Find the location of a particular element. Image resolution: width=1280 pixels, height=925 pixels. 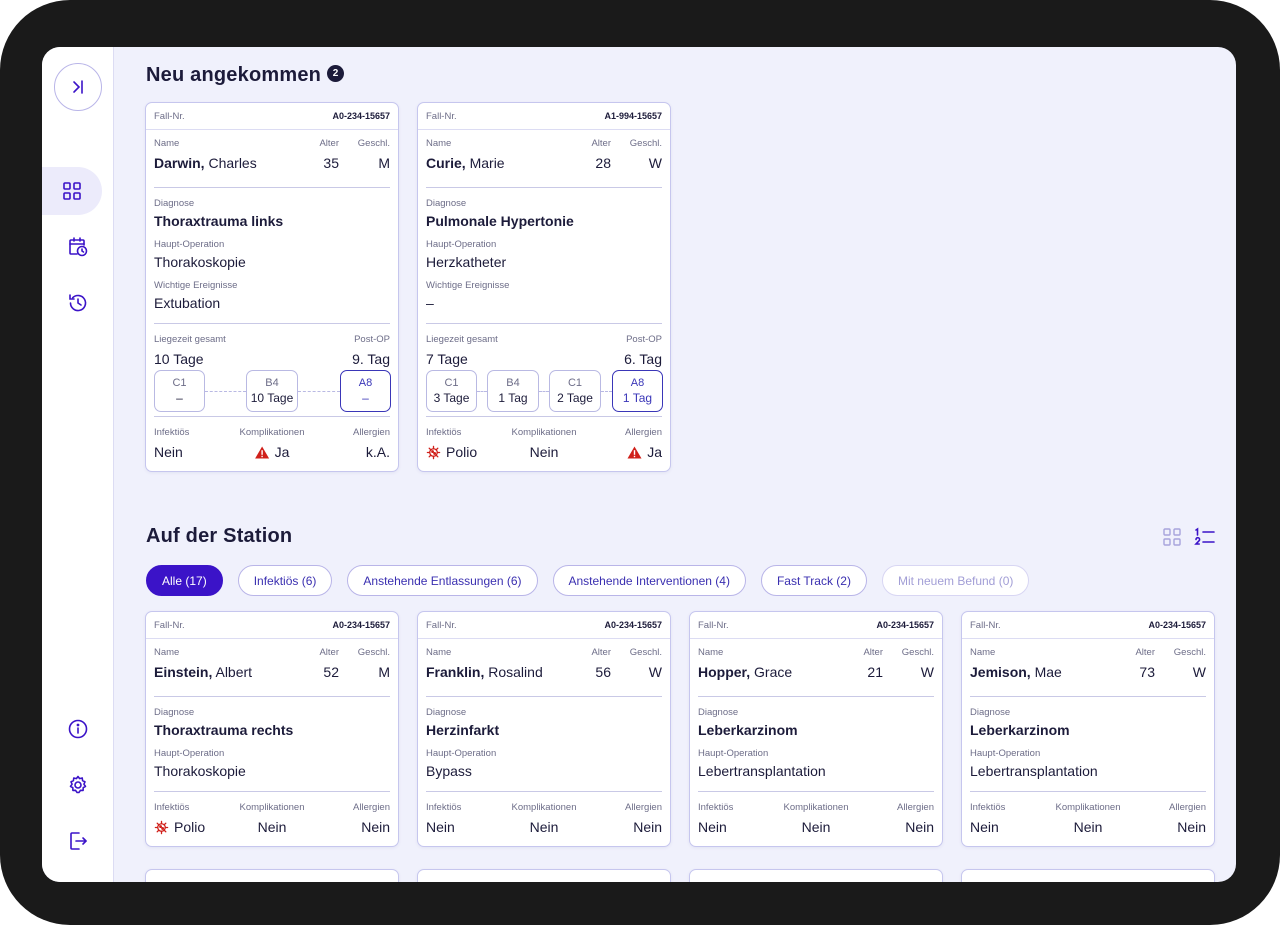

section-title-new-arrivals: Neu angekommen 2 is located at coordinates (245, 75).